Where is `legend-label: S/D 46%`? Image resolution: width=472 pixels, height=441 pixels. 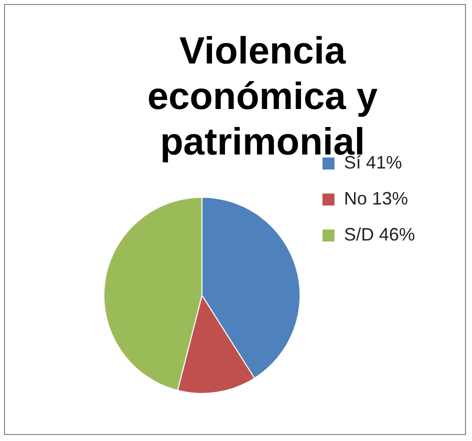 legend-label: S/D 46% is located at coordinates (380, 234).